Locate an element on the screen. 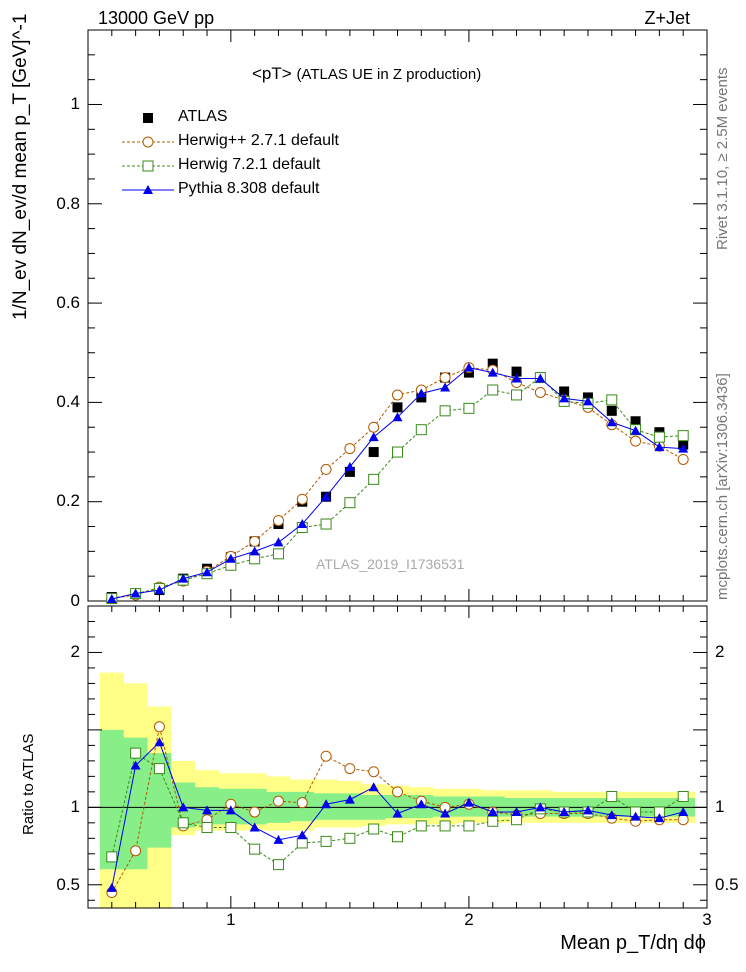 This screenshot has height=972, width=746. plot-title-main: <pT> is located at coordinates (272, 73).